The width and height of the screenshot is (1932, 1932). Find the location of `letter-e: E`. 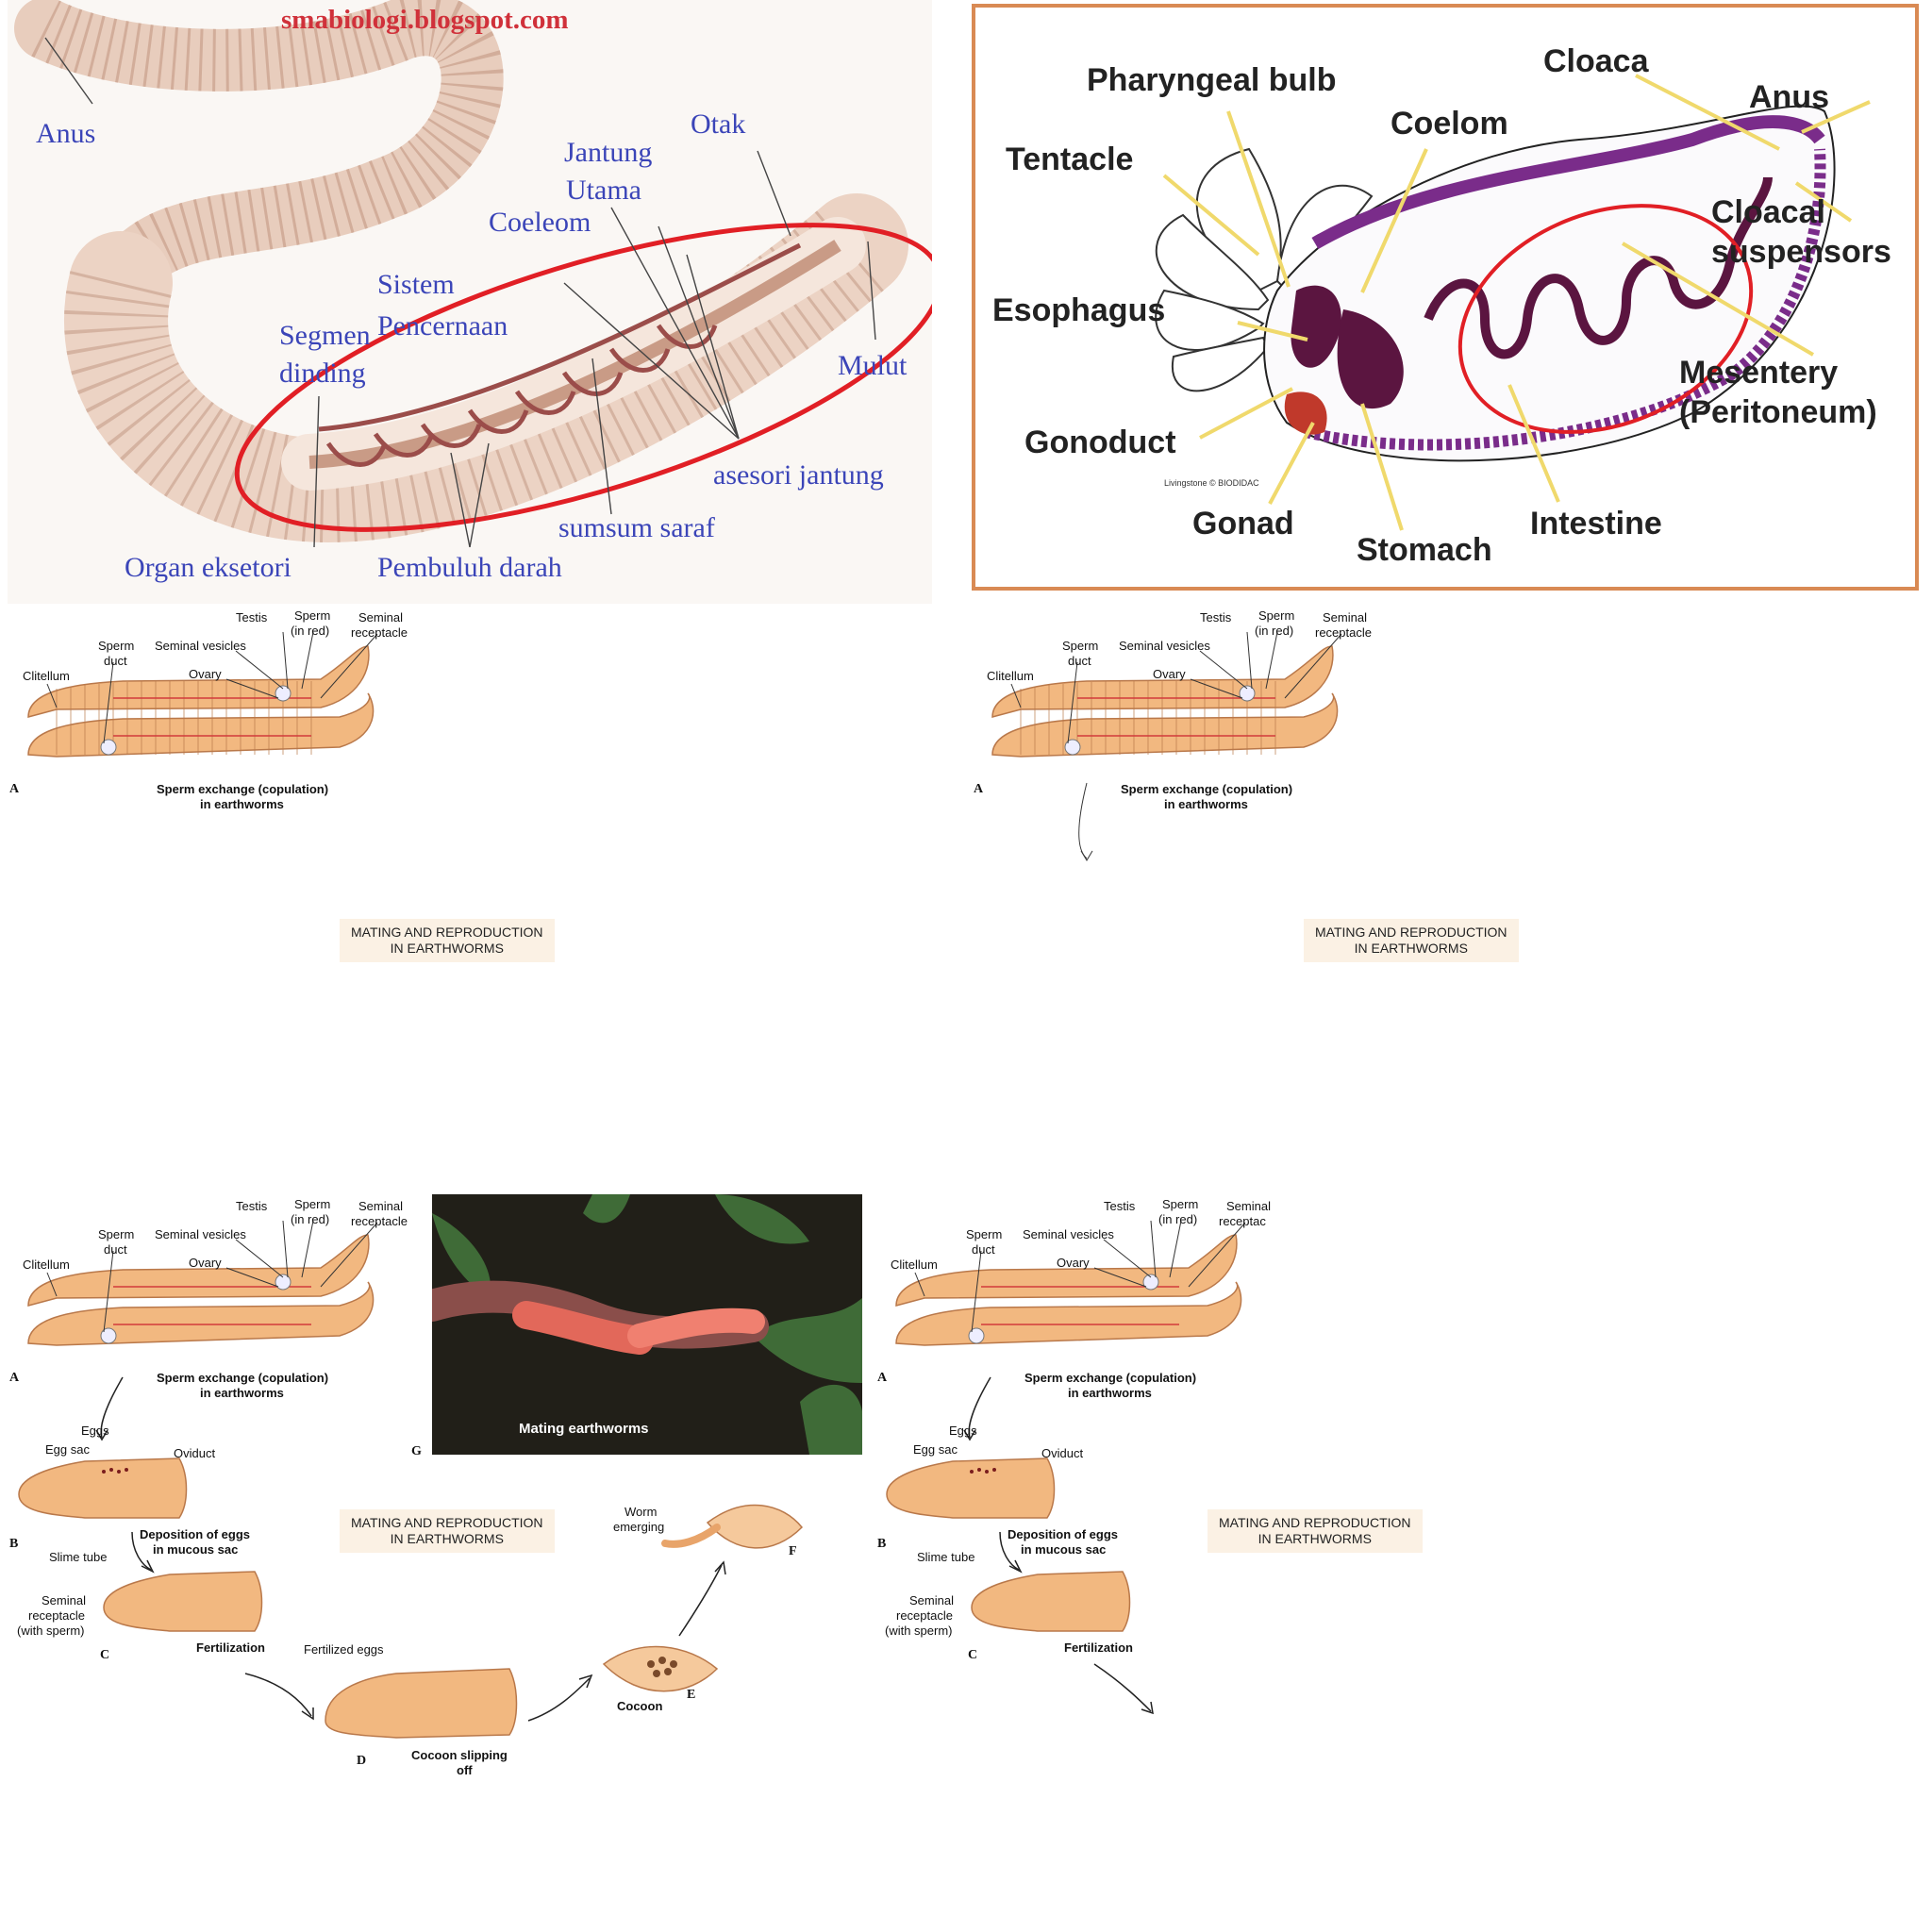

letter-e: E is located at coordinates (692, 1695).